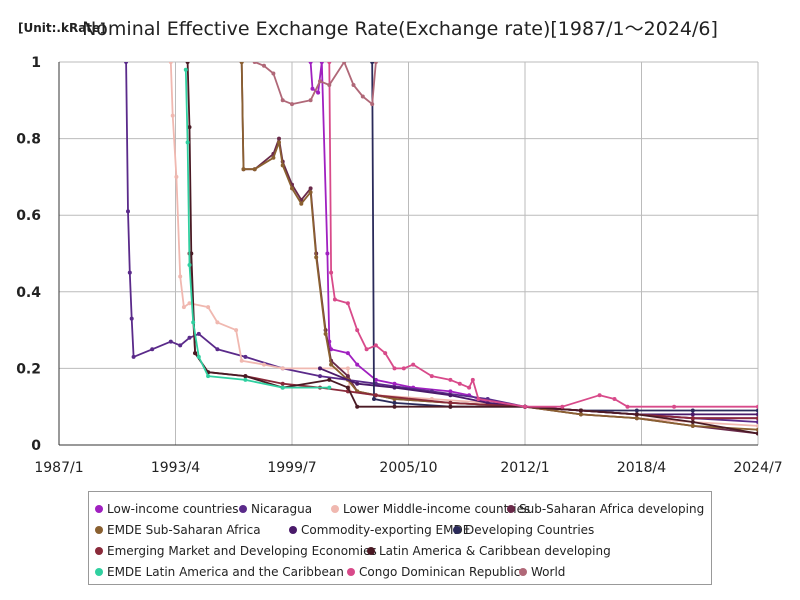 This screenshot has width=800, height=600. Describe the element at coordinates (275, 509) in the screenshot. I see `legend-item: Nicaragua` at that location.